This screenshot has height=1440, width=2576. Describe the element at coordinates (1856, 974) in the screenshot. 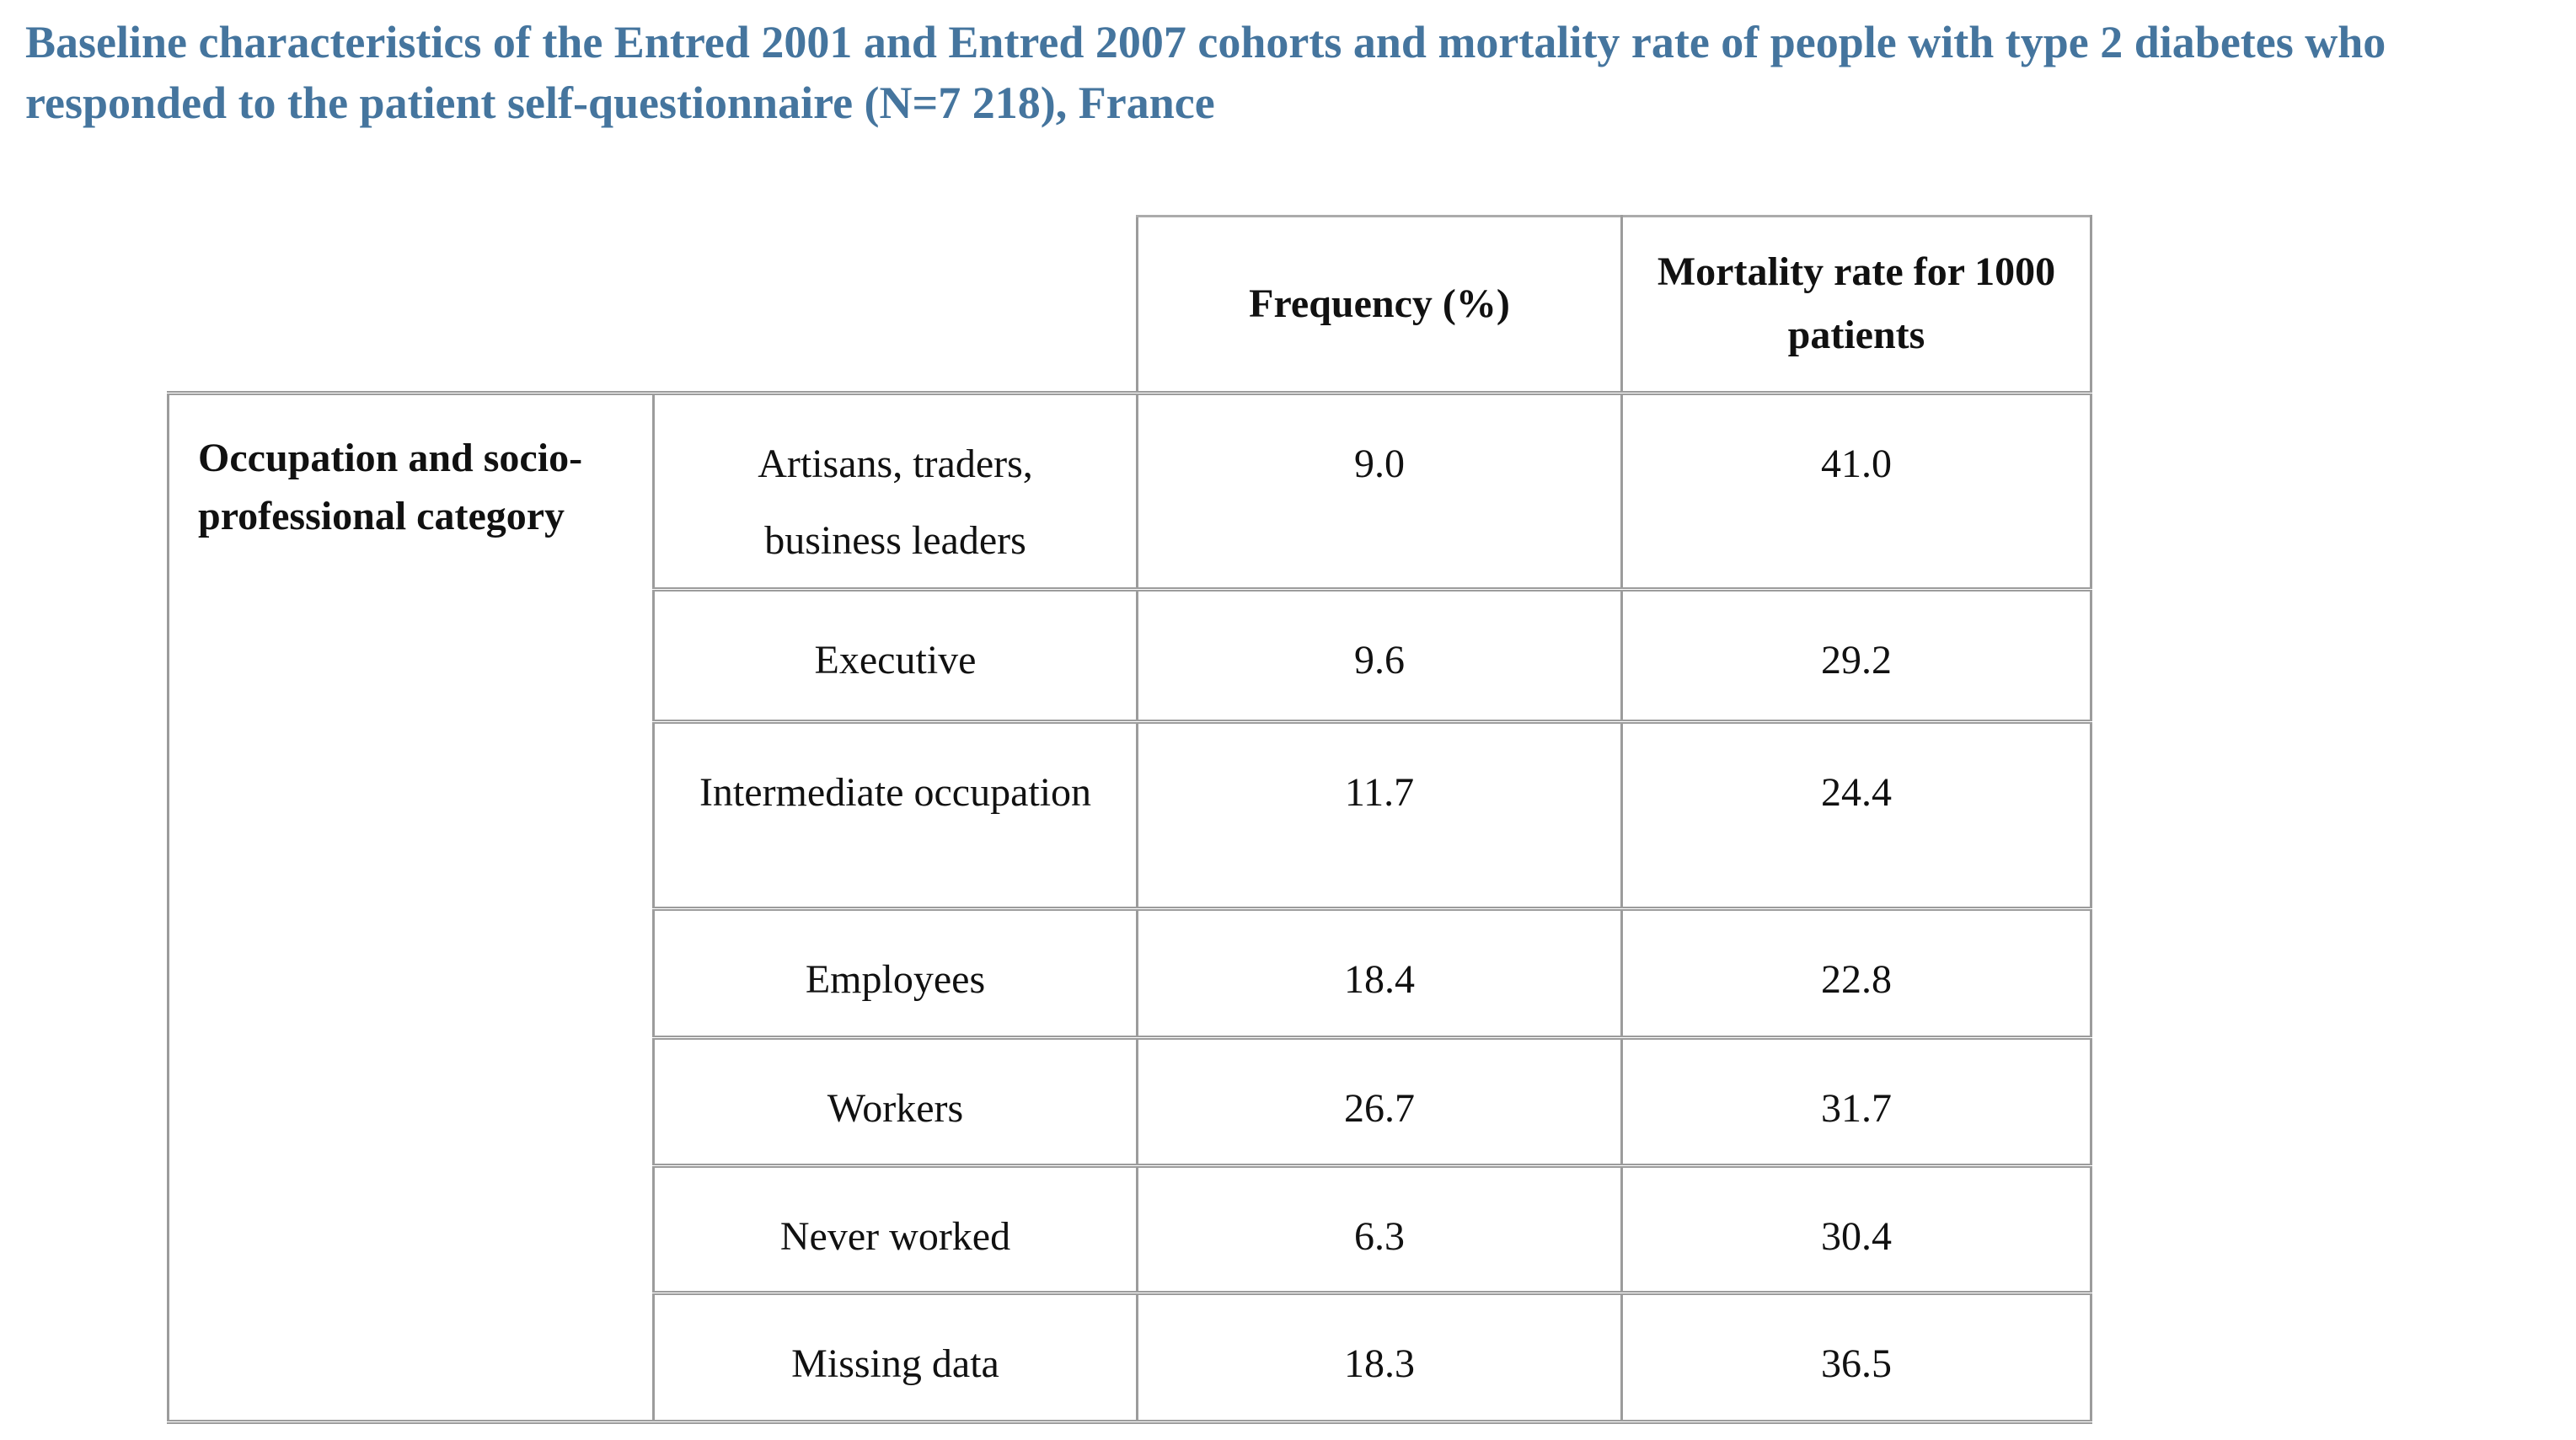

I see `mortality-value: 22.8` at that location.